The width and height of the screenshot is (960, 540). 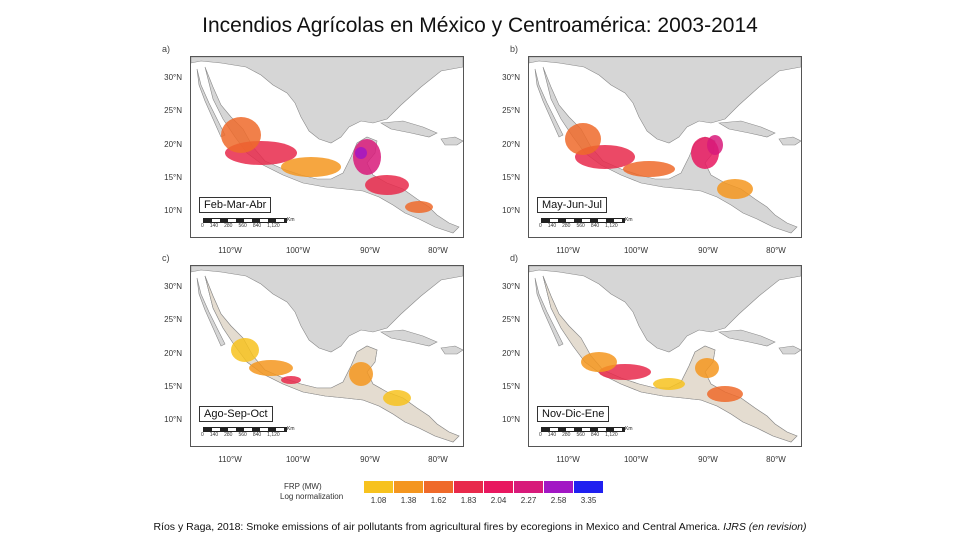 I want to click on citation-journal: IJRS (en revision), so click(x=765, y=527).